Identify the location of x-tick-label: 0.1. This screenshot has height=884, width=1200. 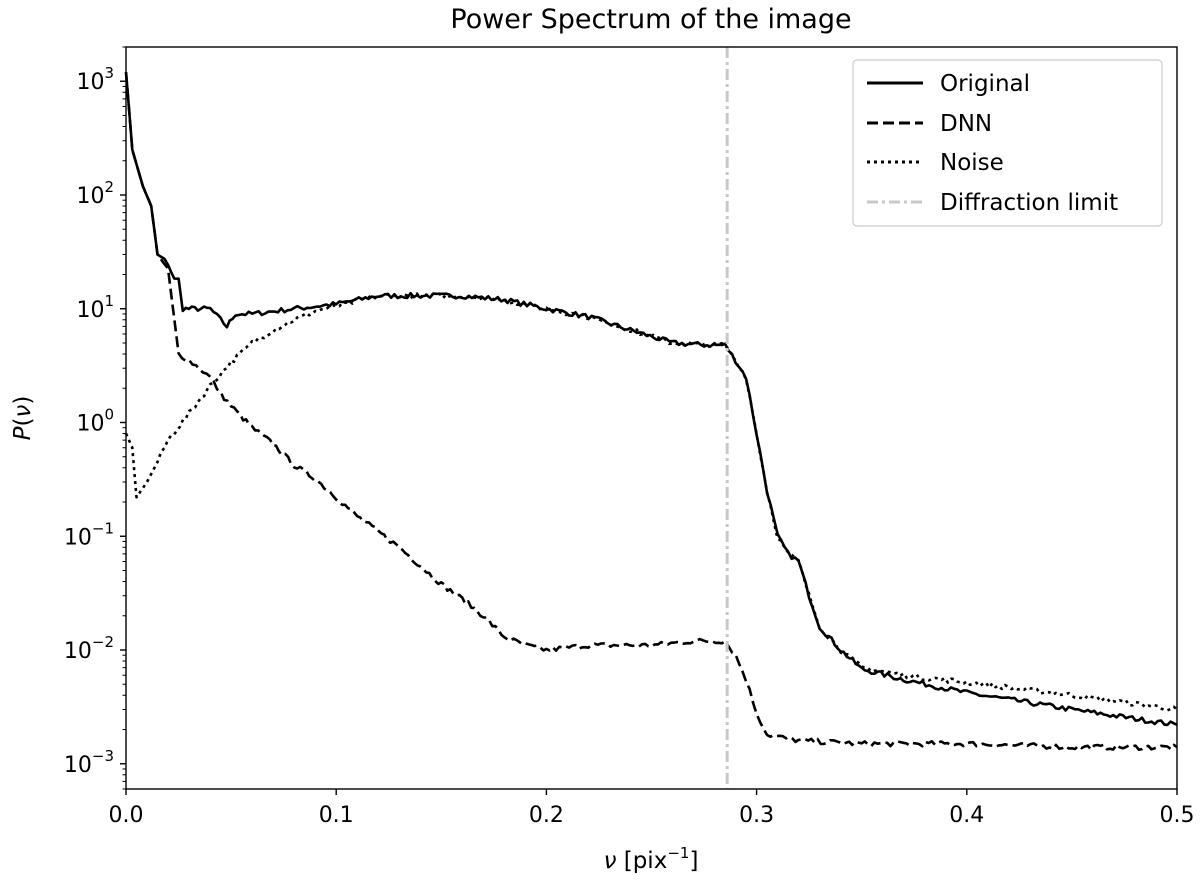
(336, 815).